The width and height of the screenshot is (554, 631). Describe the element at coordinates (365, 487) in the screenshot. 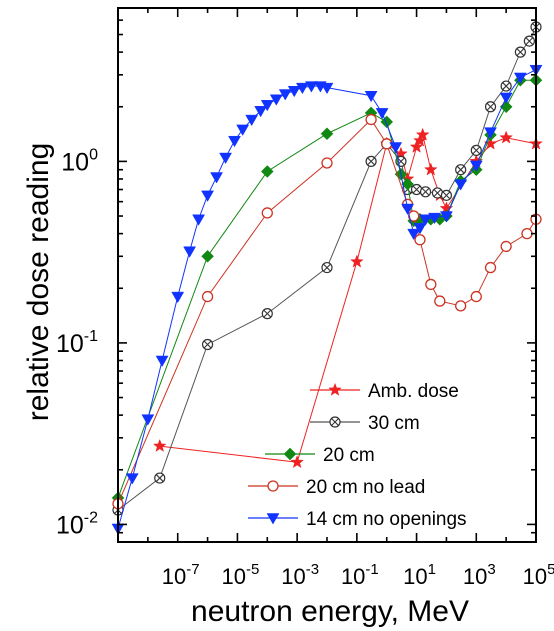

I see `legend-label: 20 cm no lead` at that location.